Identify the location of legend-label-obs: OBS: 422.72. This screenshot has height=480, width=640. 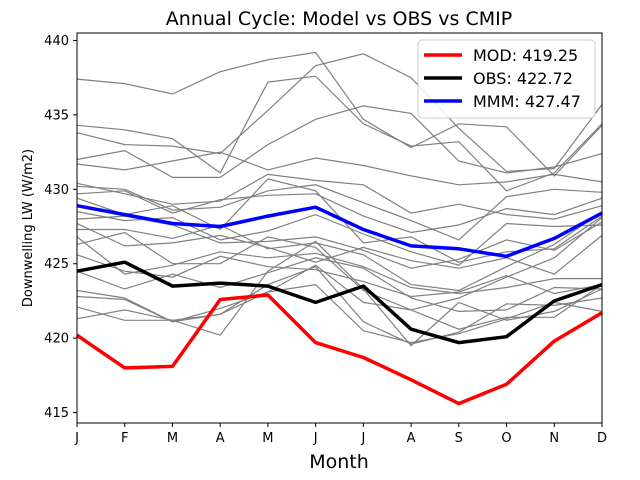
(523, 78).